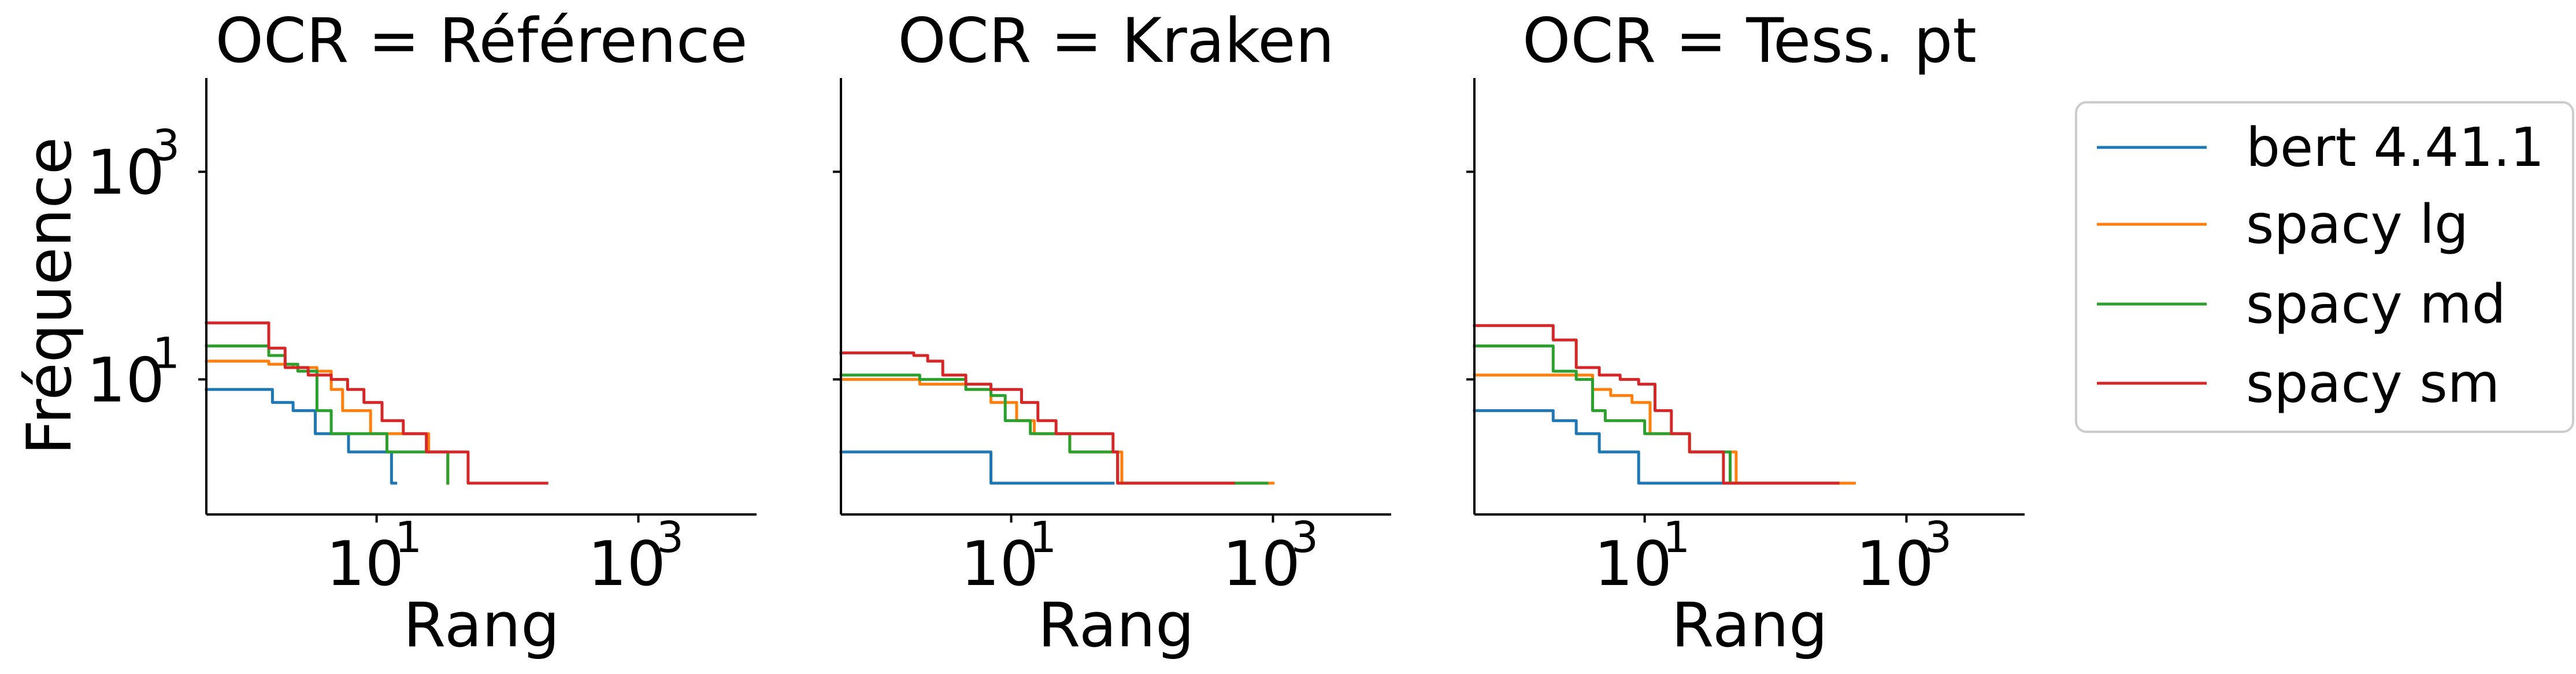 The image size is (2576, 674). I want to click on legend-entry: bert 4.41.1, so click(2320, 147).